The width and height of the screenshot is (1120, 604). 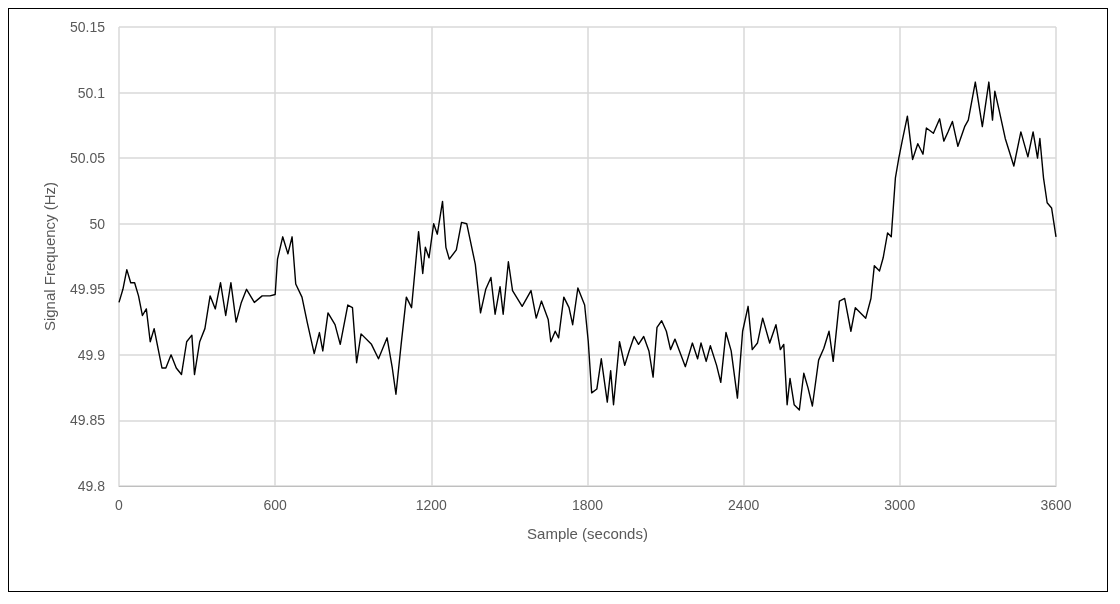 I want to click on x-axis-title: Sample (seconds), so click(x=587, y=533).